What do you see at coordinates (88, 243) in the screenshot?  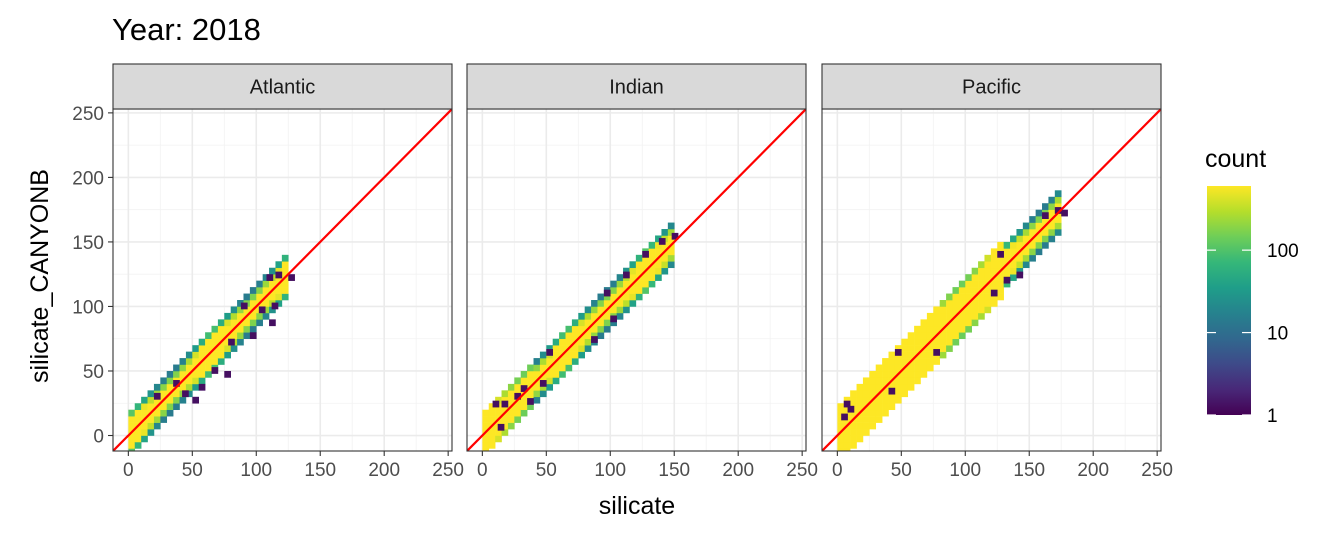 I see `y-tick-label: 150` at bounding box center [88, 243].